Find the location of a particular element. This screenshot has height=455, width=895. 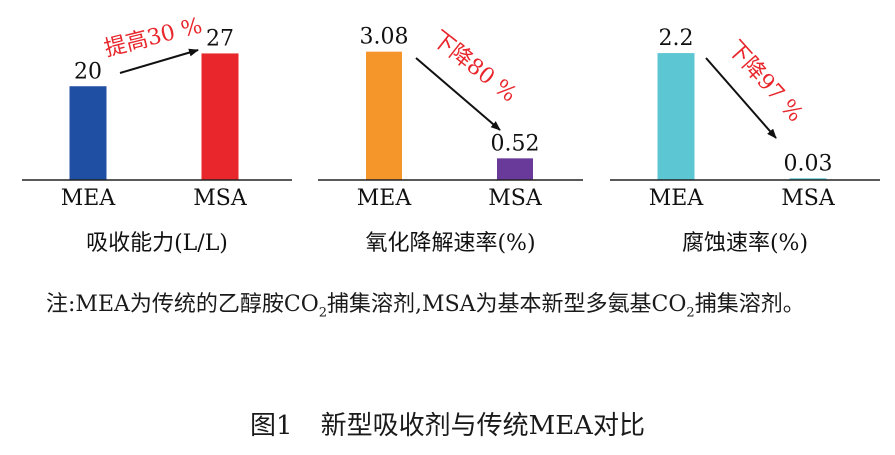

change-annotation: 下降80 % is located at coordinates (474, 66).